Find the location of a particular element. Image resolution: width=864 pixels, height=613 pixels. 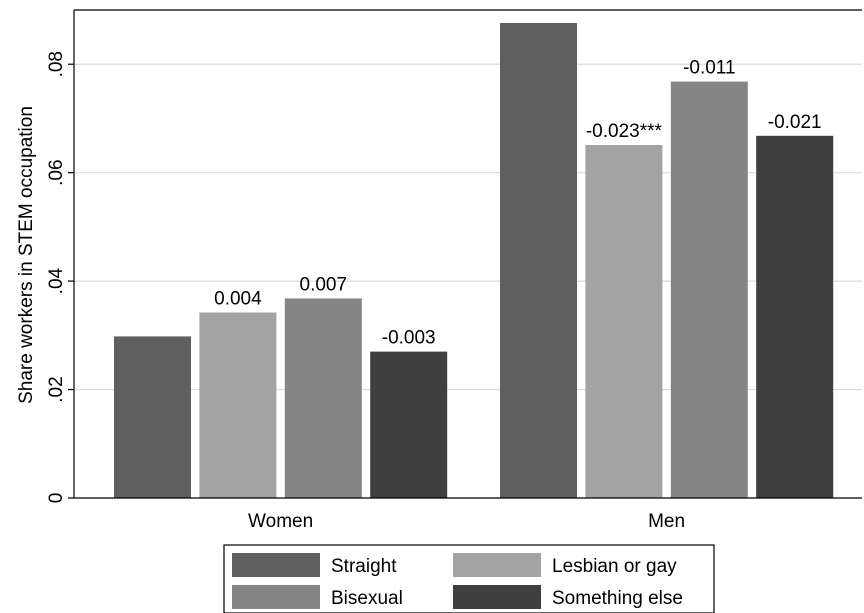

legend-label: Straight is located at coordinates (364, 566).